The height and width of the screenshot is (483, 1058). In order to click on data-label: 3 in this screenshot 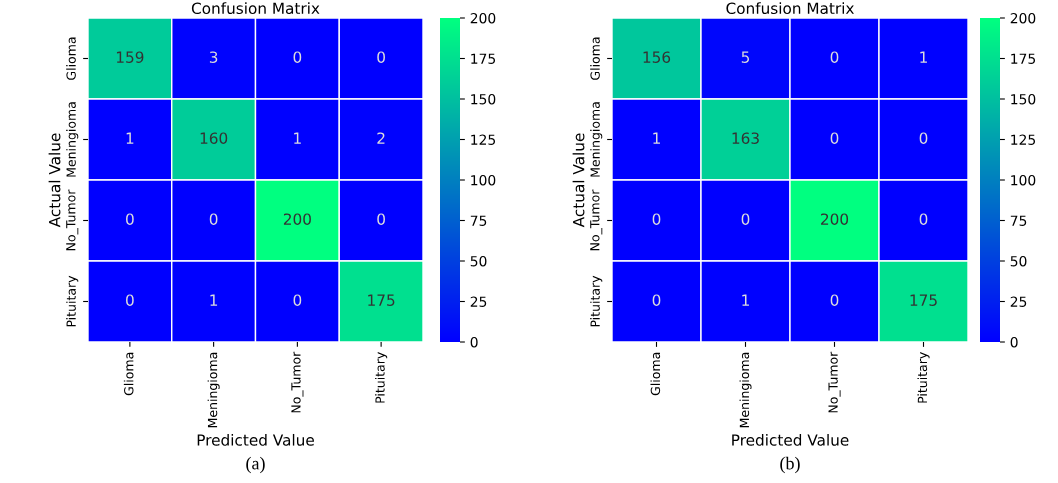, I will do `click(213, 57)`.